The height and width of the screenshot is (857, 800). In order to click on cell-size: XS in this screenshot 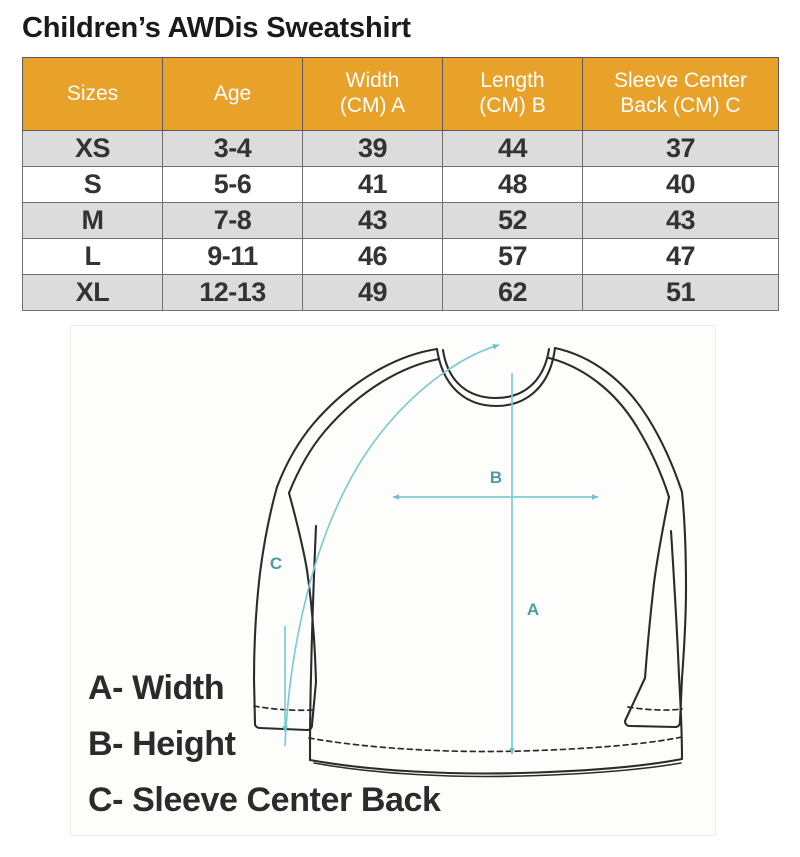, I will do `click(92, 148)`.